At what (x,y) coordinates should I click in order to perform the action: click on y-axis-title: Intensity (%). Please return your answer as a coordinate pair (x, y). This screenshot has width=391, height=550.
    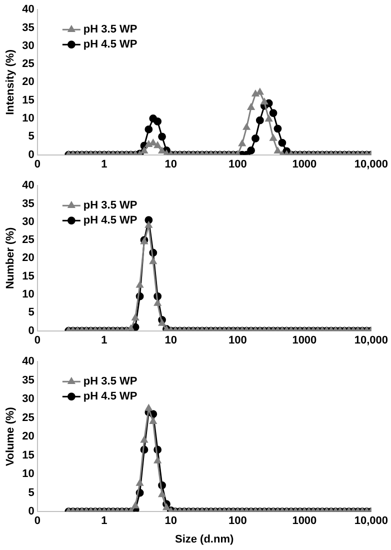
    Looking at the image, I should click on (10, 82).